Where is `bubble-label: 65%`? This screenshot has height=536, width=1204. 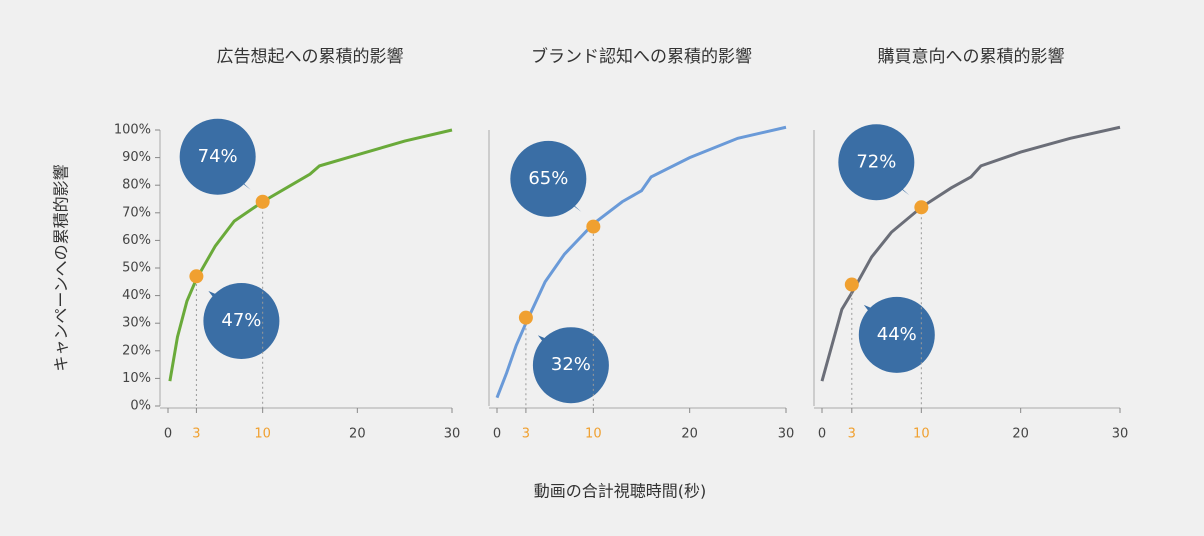 bubble-label: 65% is located at coordinates (548, 178).